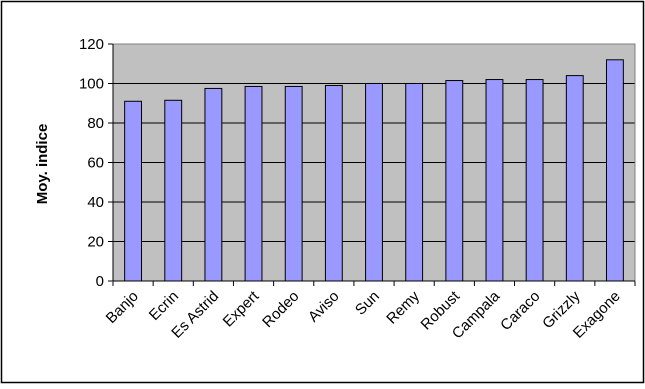 Image resolution: width=645 pixels, height=389 pixels. I want to click on y-tick-label-5: 100, so click(91, 84).